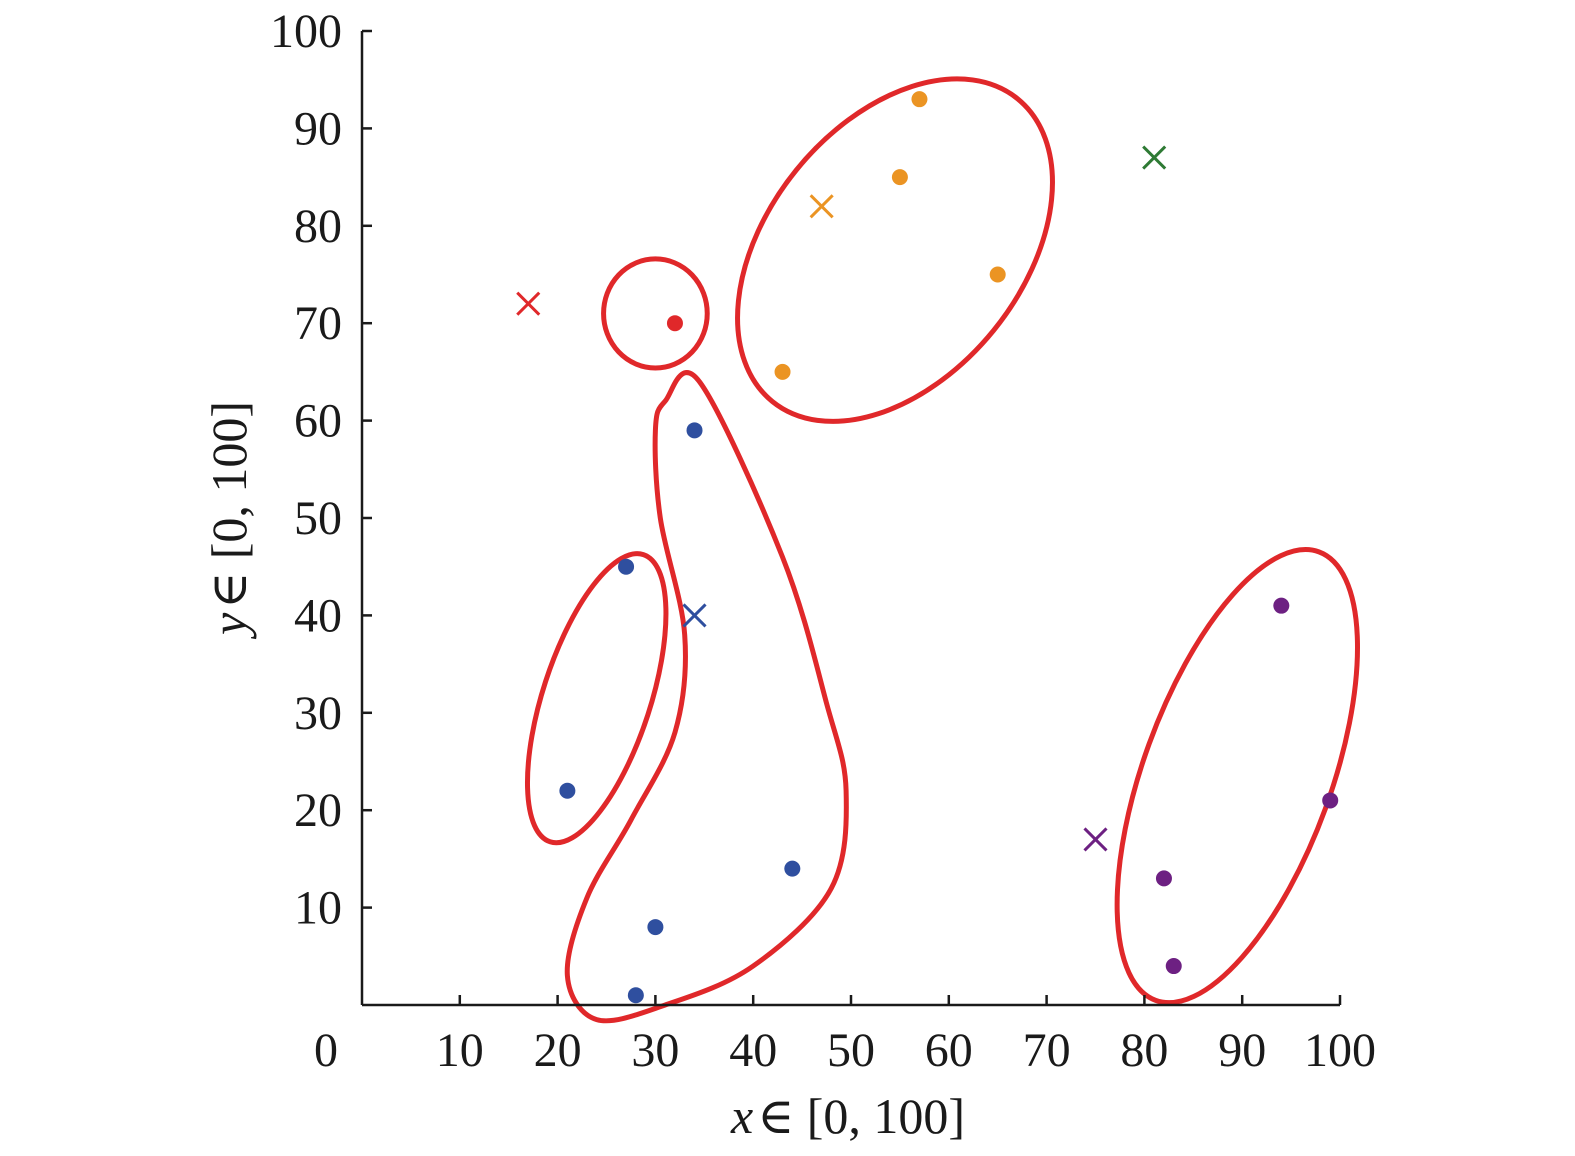 Image resolution: width=1575 pixels, height=1156 pixels. What do you see at coordinates (861, 1116) in the screenshot?
I see `x-axis-range-text: ∈ [0, 100]` at bounding box center [861, 1116].